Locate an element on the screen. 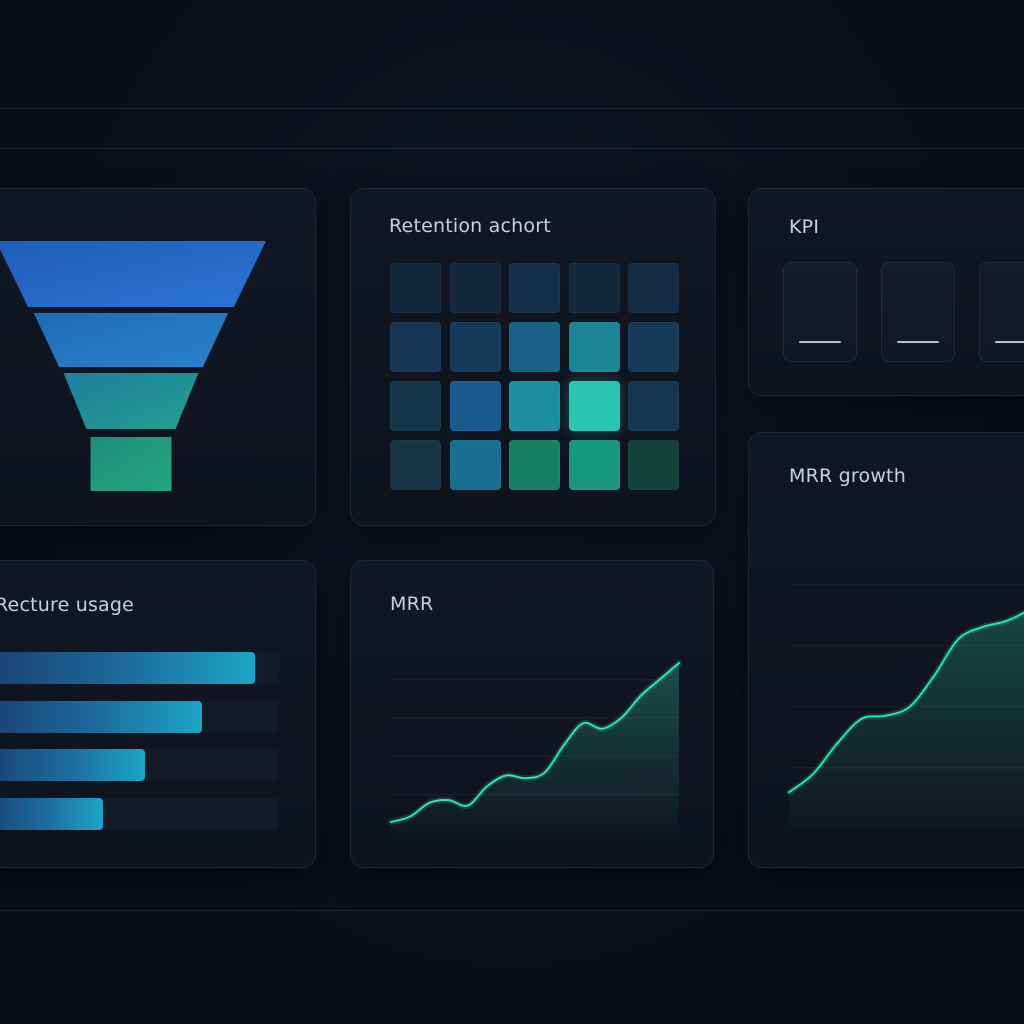 This screenshot has height=1024, width=1024. mrr-card: MRR is located at coordinates (532, 714).